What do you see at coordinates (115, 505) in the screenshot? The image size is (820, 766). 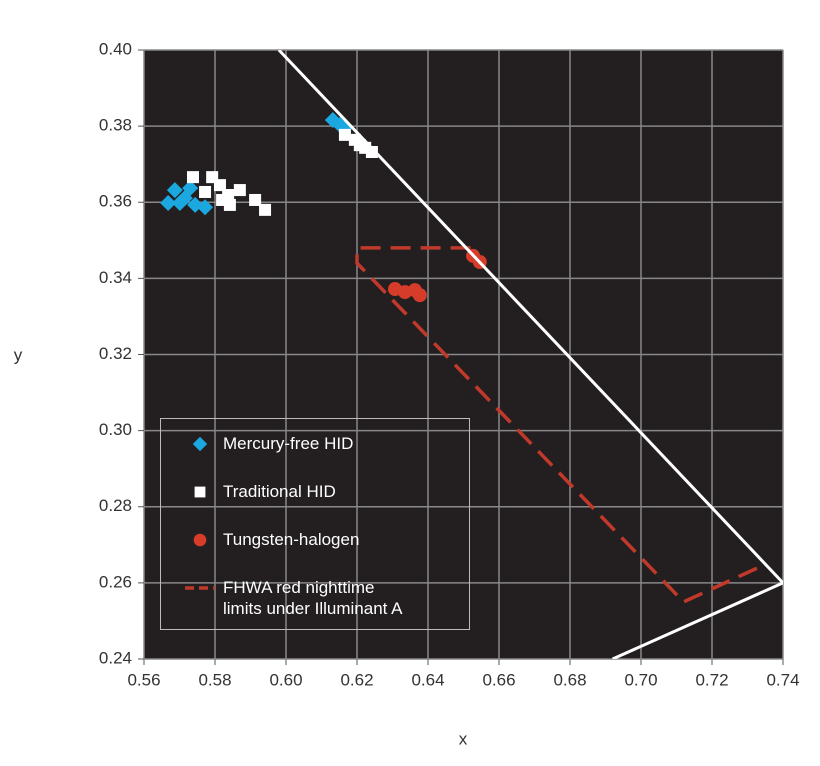 I see `y-tick-label: 0.28` at bounding box center [115, 505].